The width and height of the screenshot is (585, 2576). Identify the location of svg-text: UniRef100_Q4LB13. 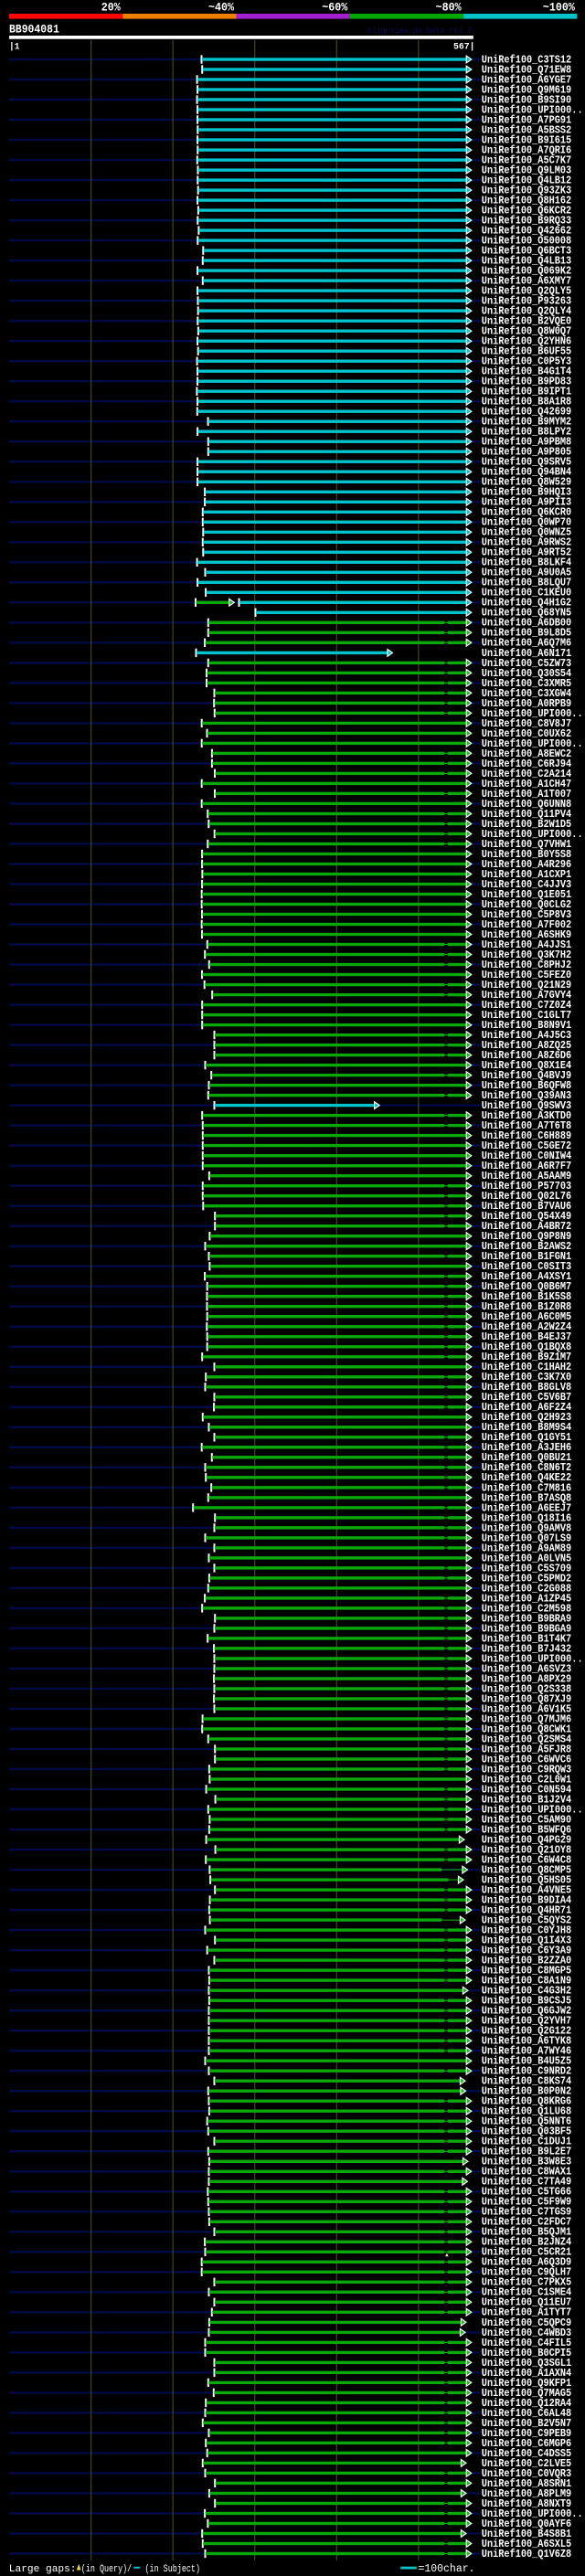
(527, 261).